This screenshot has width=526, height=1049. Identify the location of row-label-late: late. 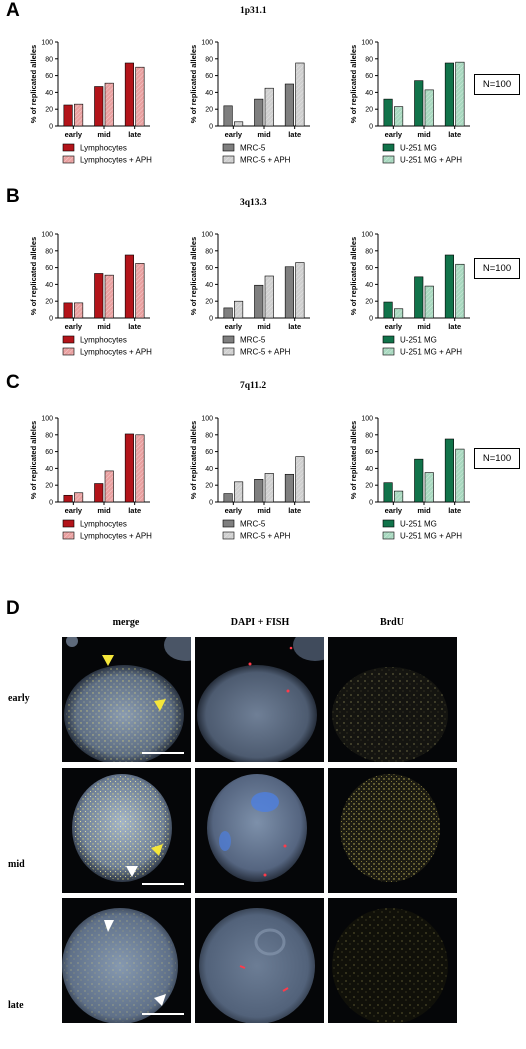
(16, 1005).